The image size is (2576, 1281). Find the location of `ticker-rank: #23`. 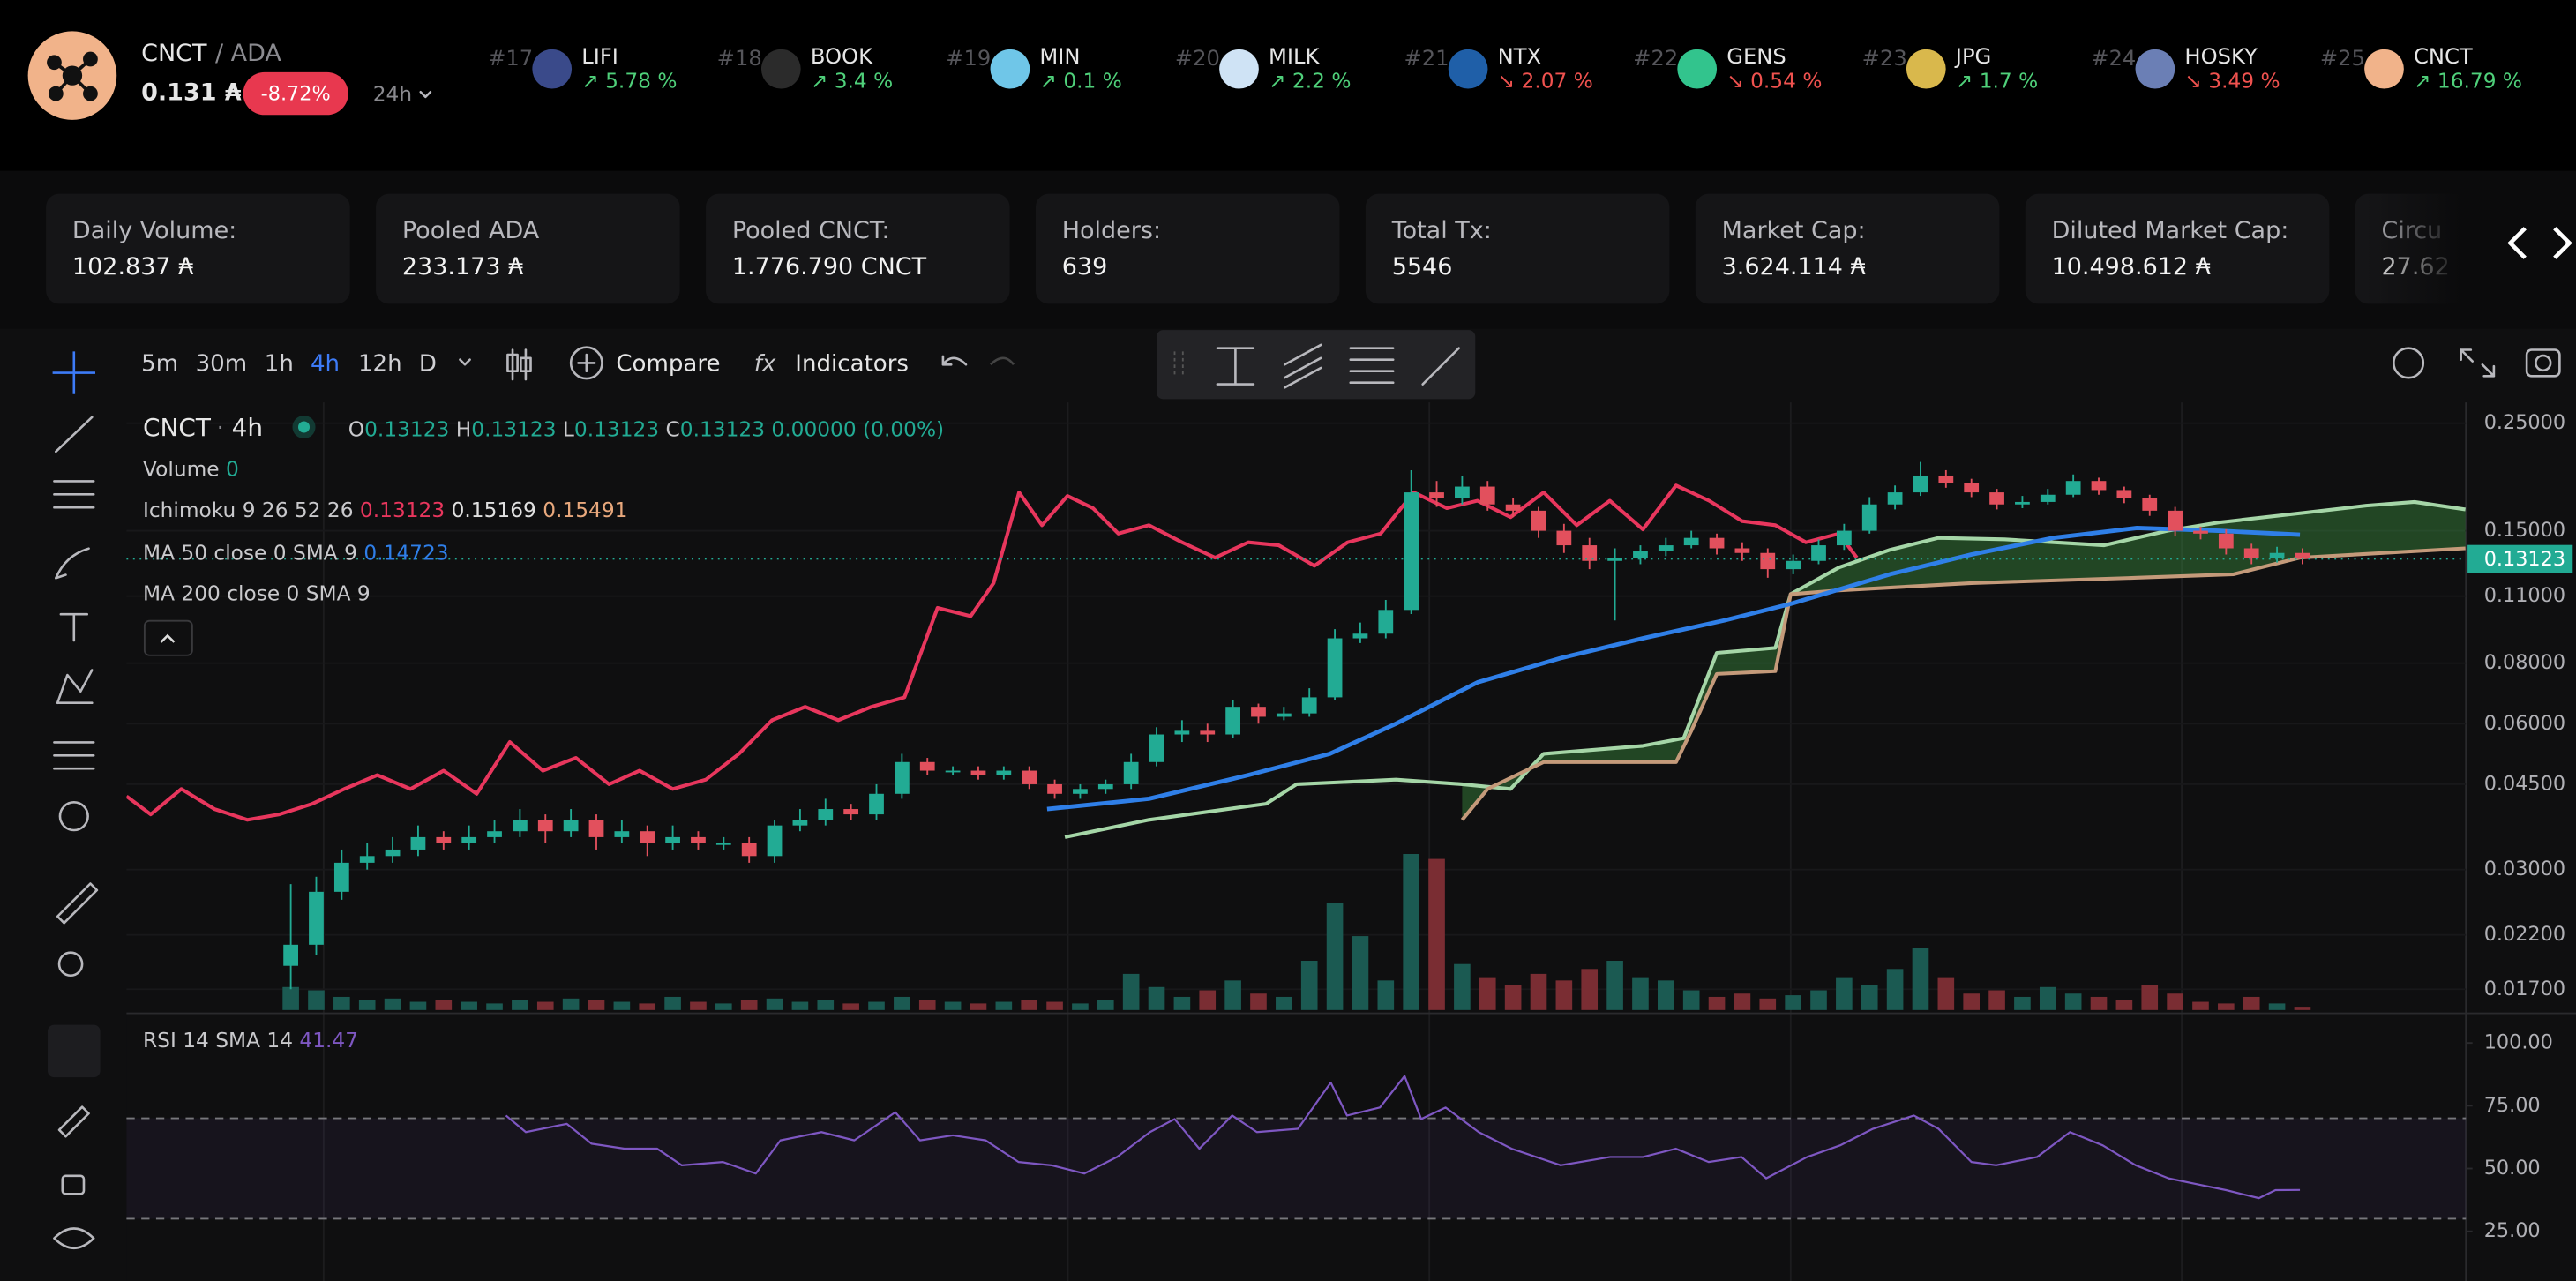

ticker-rank: #23 is located at coordinates (1885, 58).